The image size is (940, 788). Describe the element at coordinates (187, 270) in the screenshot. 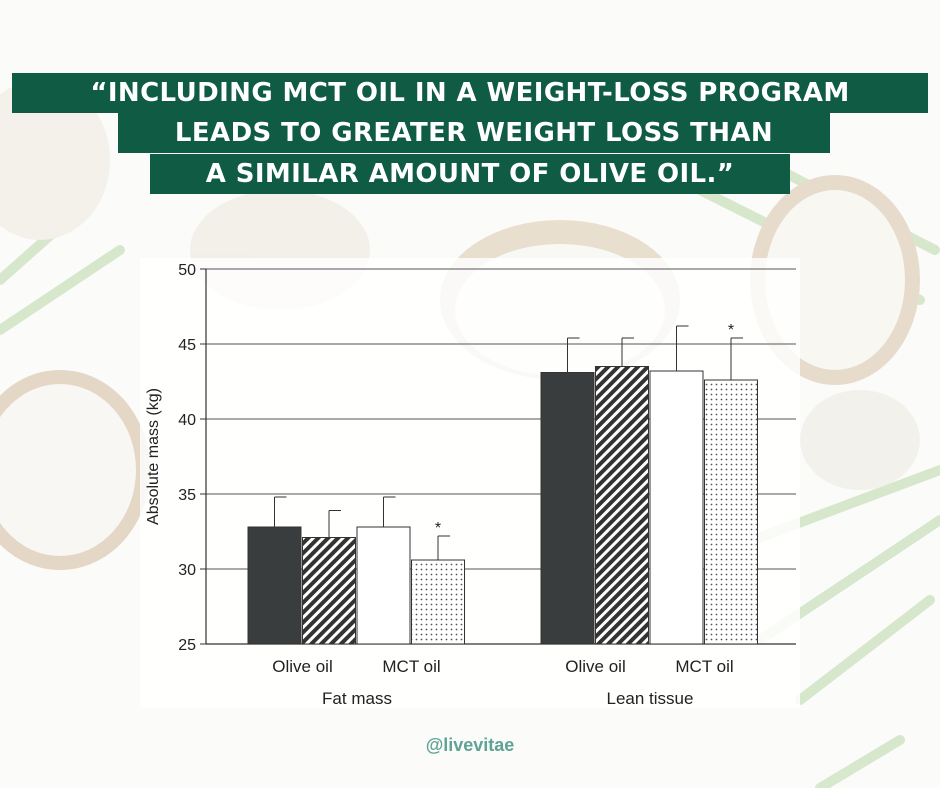

I see `y-tick-label: 50` at that location.